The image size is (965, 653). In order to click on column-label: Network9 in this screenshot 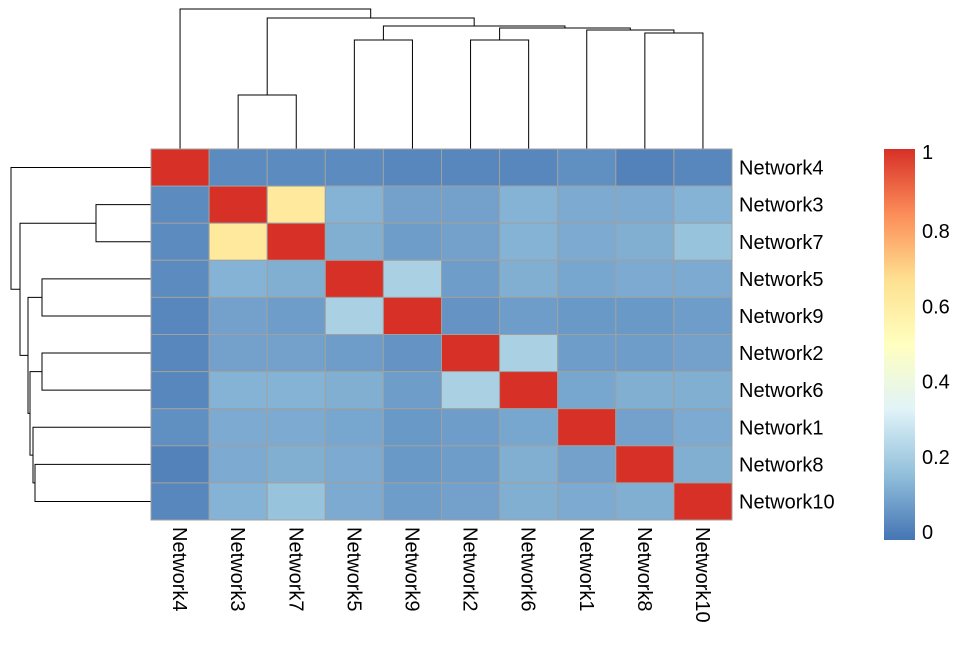, I will do `click(411, 569)`.